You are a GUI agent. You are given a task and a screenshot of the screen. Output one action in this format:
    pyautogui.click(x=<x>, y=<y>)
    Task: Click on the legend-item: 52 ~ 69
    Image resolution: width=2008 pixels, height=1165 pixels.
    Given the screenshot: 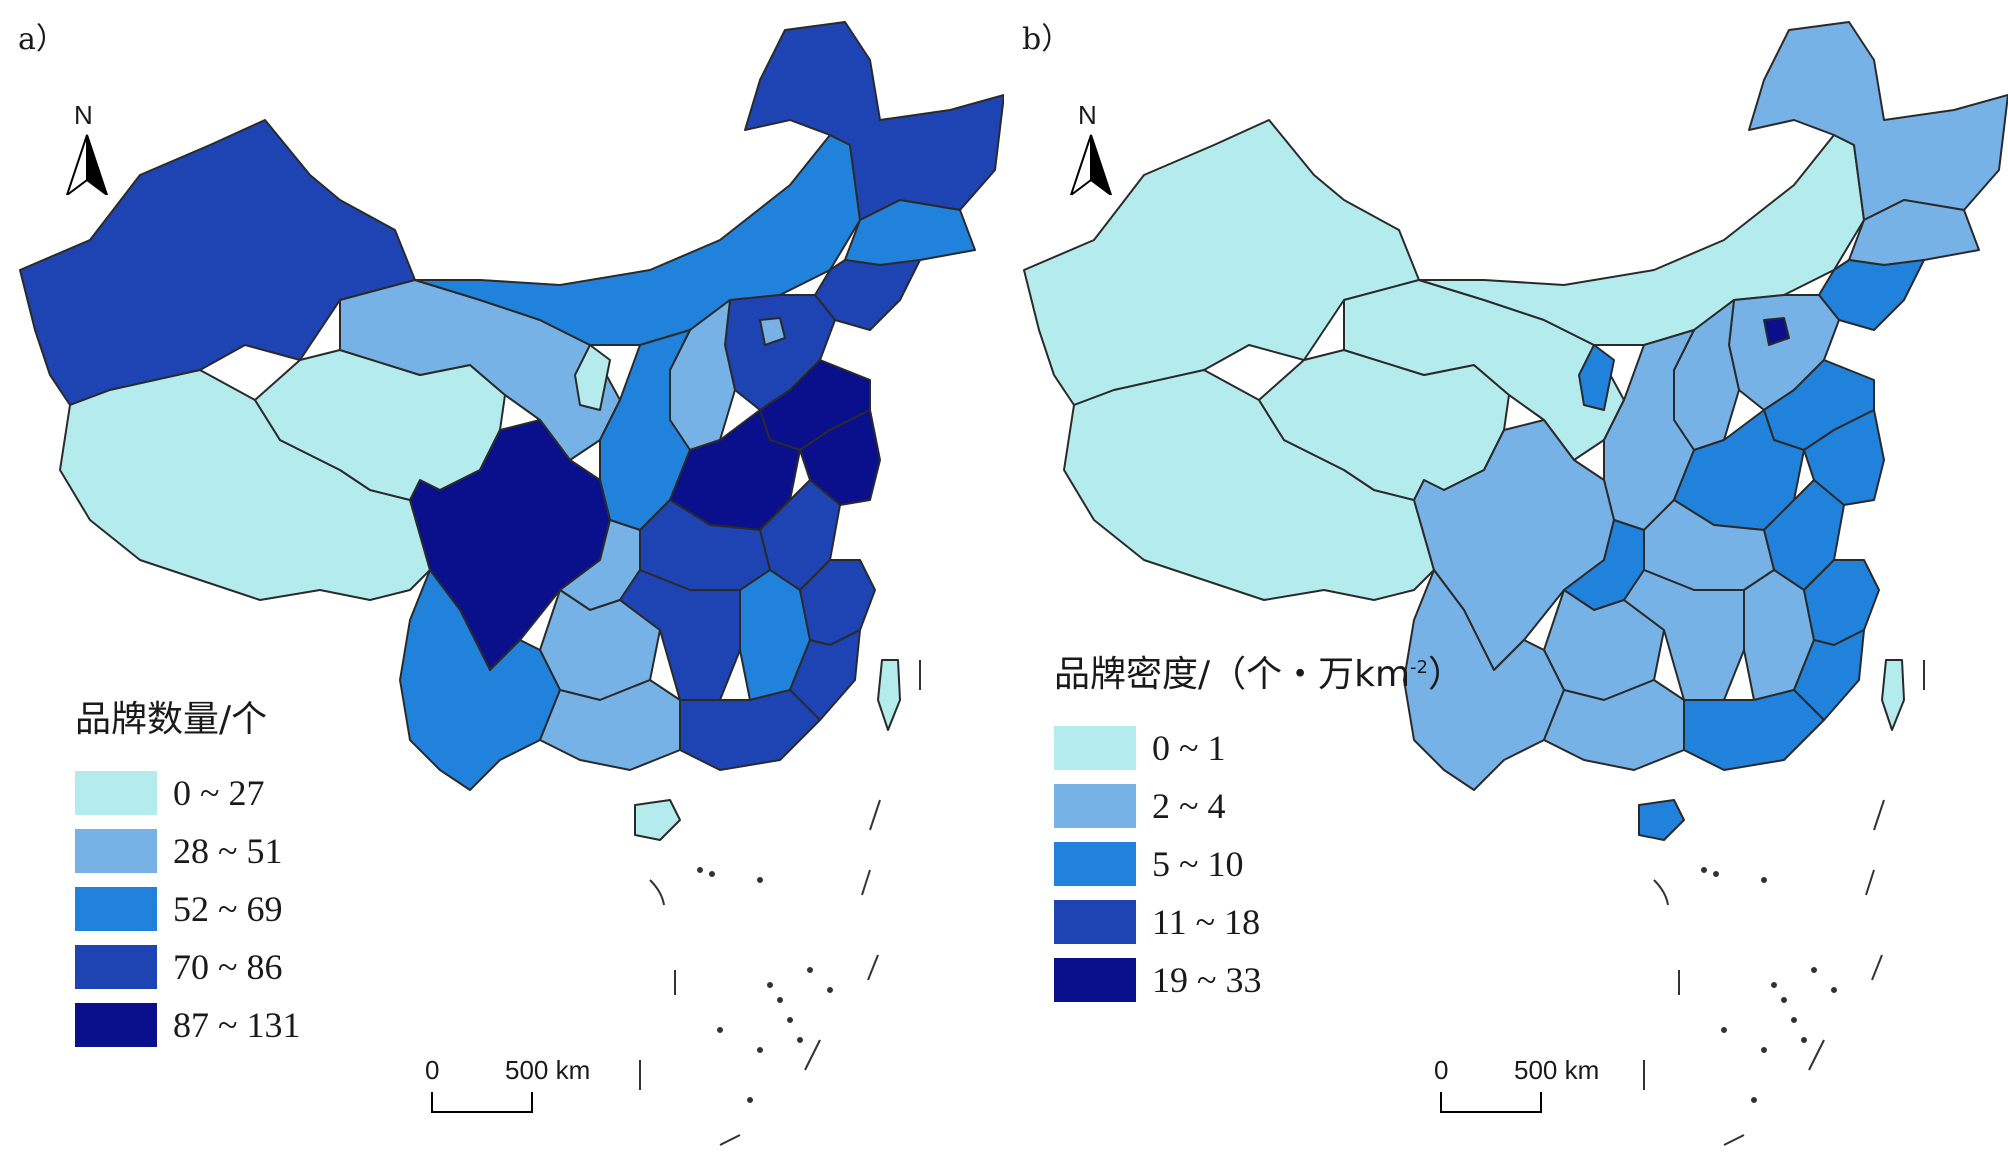 What is the action you would take?
    pyautogui.click(x=187, y=909)
    